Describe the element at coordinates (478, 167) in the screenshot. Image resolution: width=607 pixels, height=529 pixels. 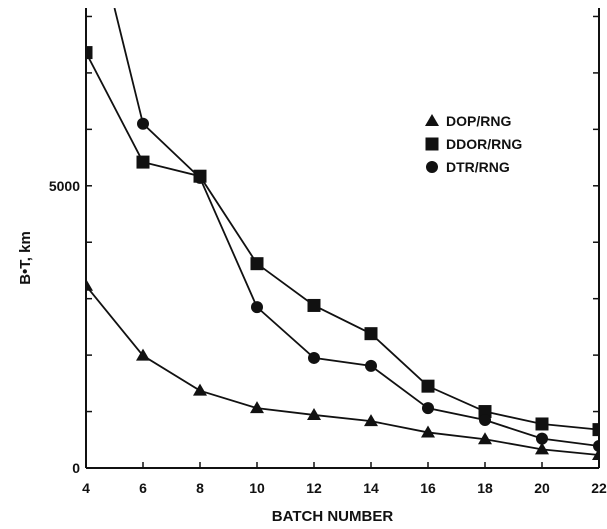
I see `legend-label-dtr-rng: DTR/RNG` at that location.